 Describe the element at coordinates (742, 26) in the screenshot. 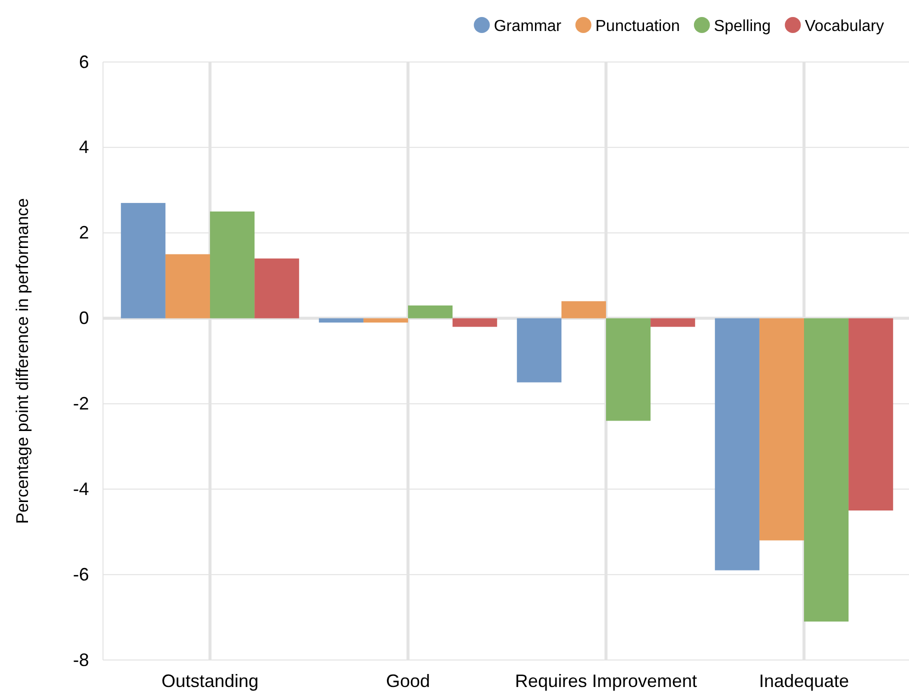

I see `legend-label: Spelling` at that location.